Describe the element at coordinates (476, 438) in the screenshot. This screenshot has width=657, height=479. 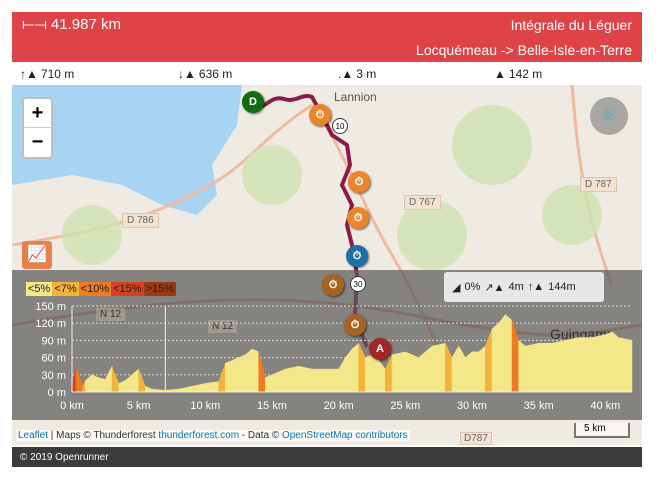
I see `road-label: D787` at that location.